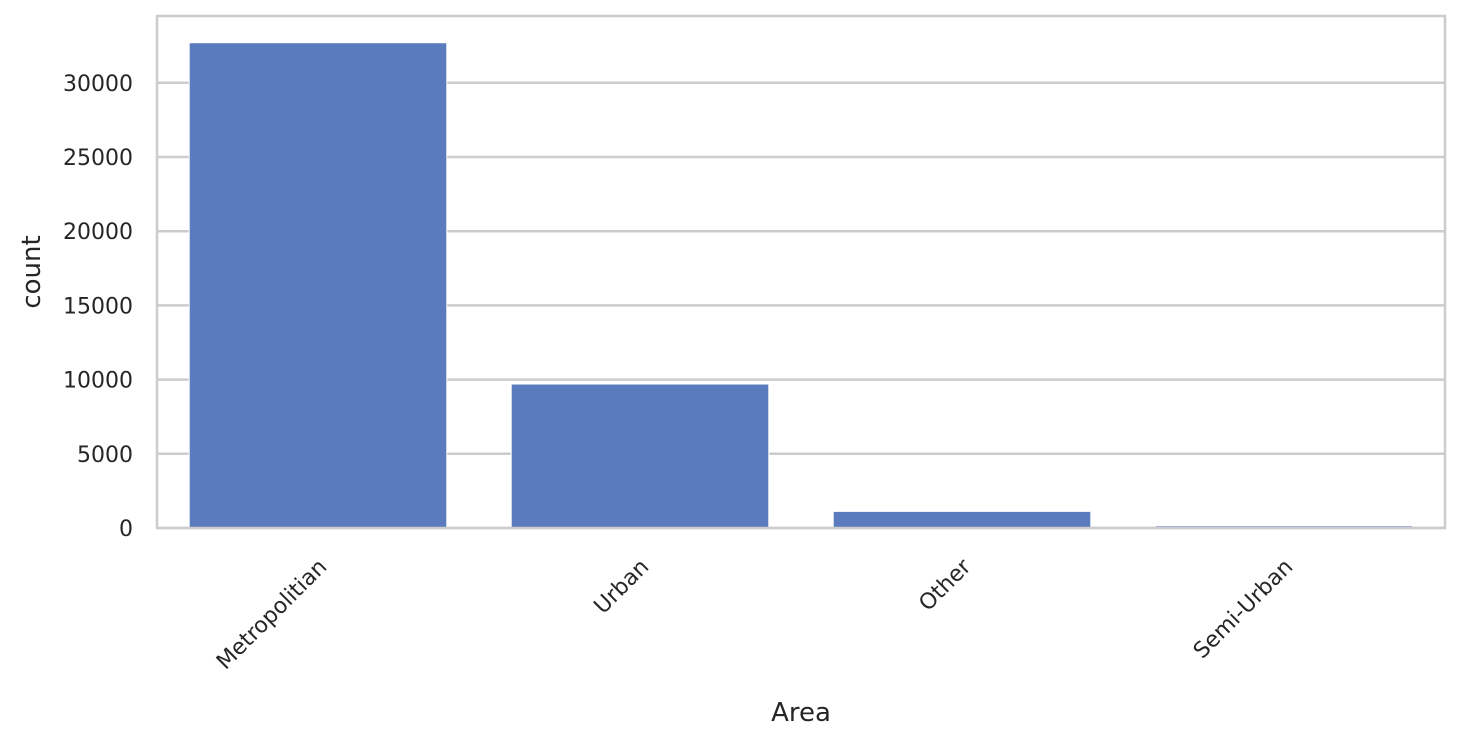 This screenshot has width=1460, height=744. What do you see at coordinates (945, 585) in the screenshot?
I see `x-tick-label: Other` at bounding box center [945, 585].